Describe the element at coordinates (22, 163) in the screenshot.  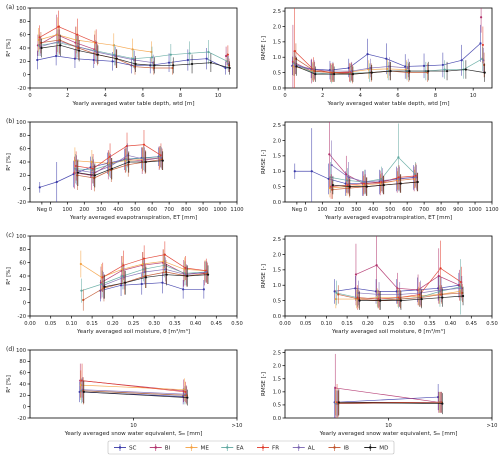
I see `y-tick-label: 40` at that location.